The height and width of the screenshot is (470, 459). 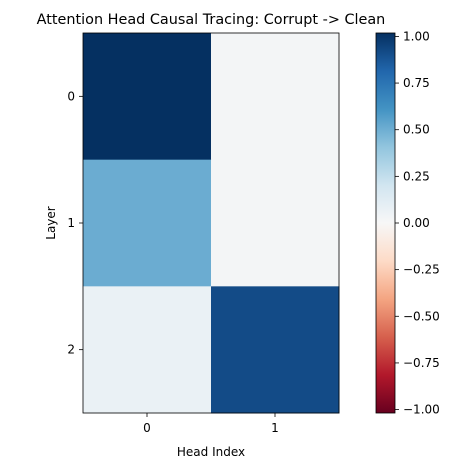 What do you see at coordinates (275, 428) in the screenshot?
I see `x-tick-label: 1` at bounding box center [275, 428].